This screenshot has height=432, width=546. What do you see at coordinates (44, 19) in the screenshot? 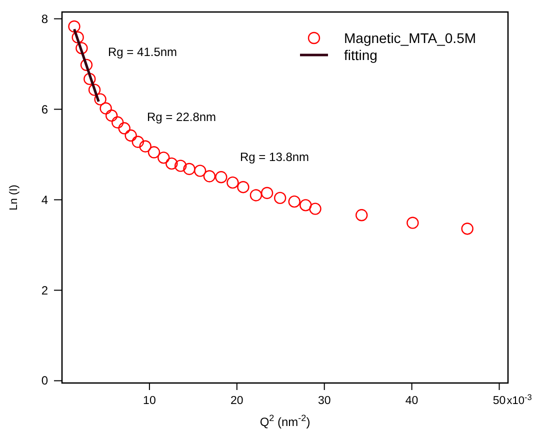
I see `y-tick-label: 8` at bounding box center [44, 19].